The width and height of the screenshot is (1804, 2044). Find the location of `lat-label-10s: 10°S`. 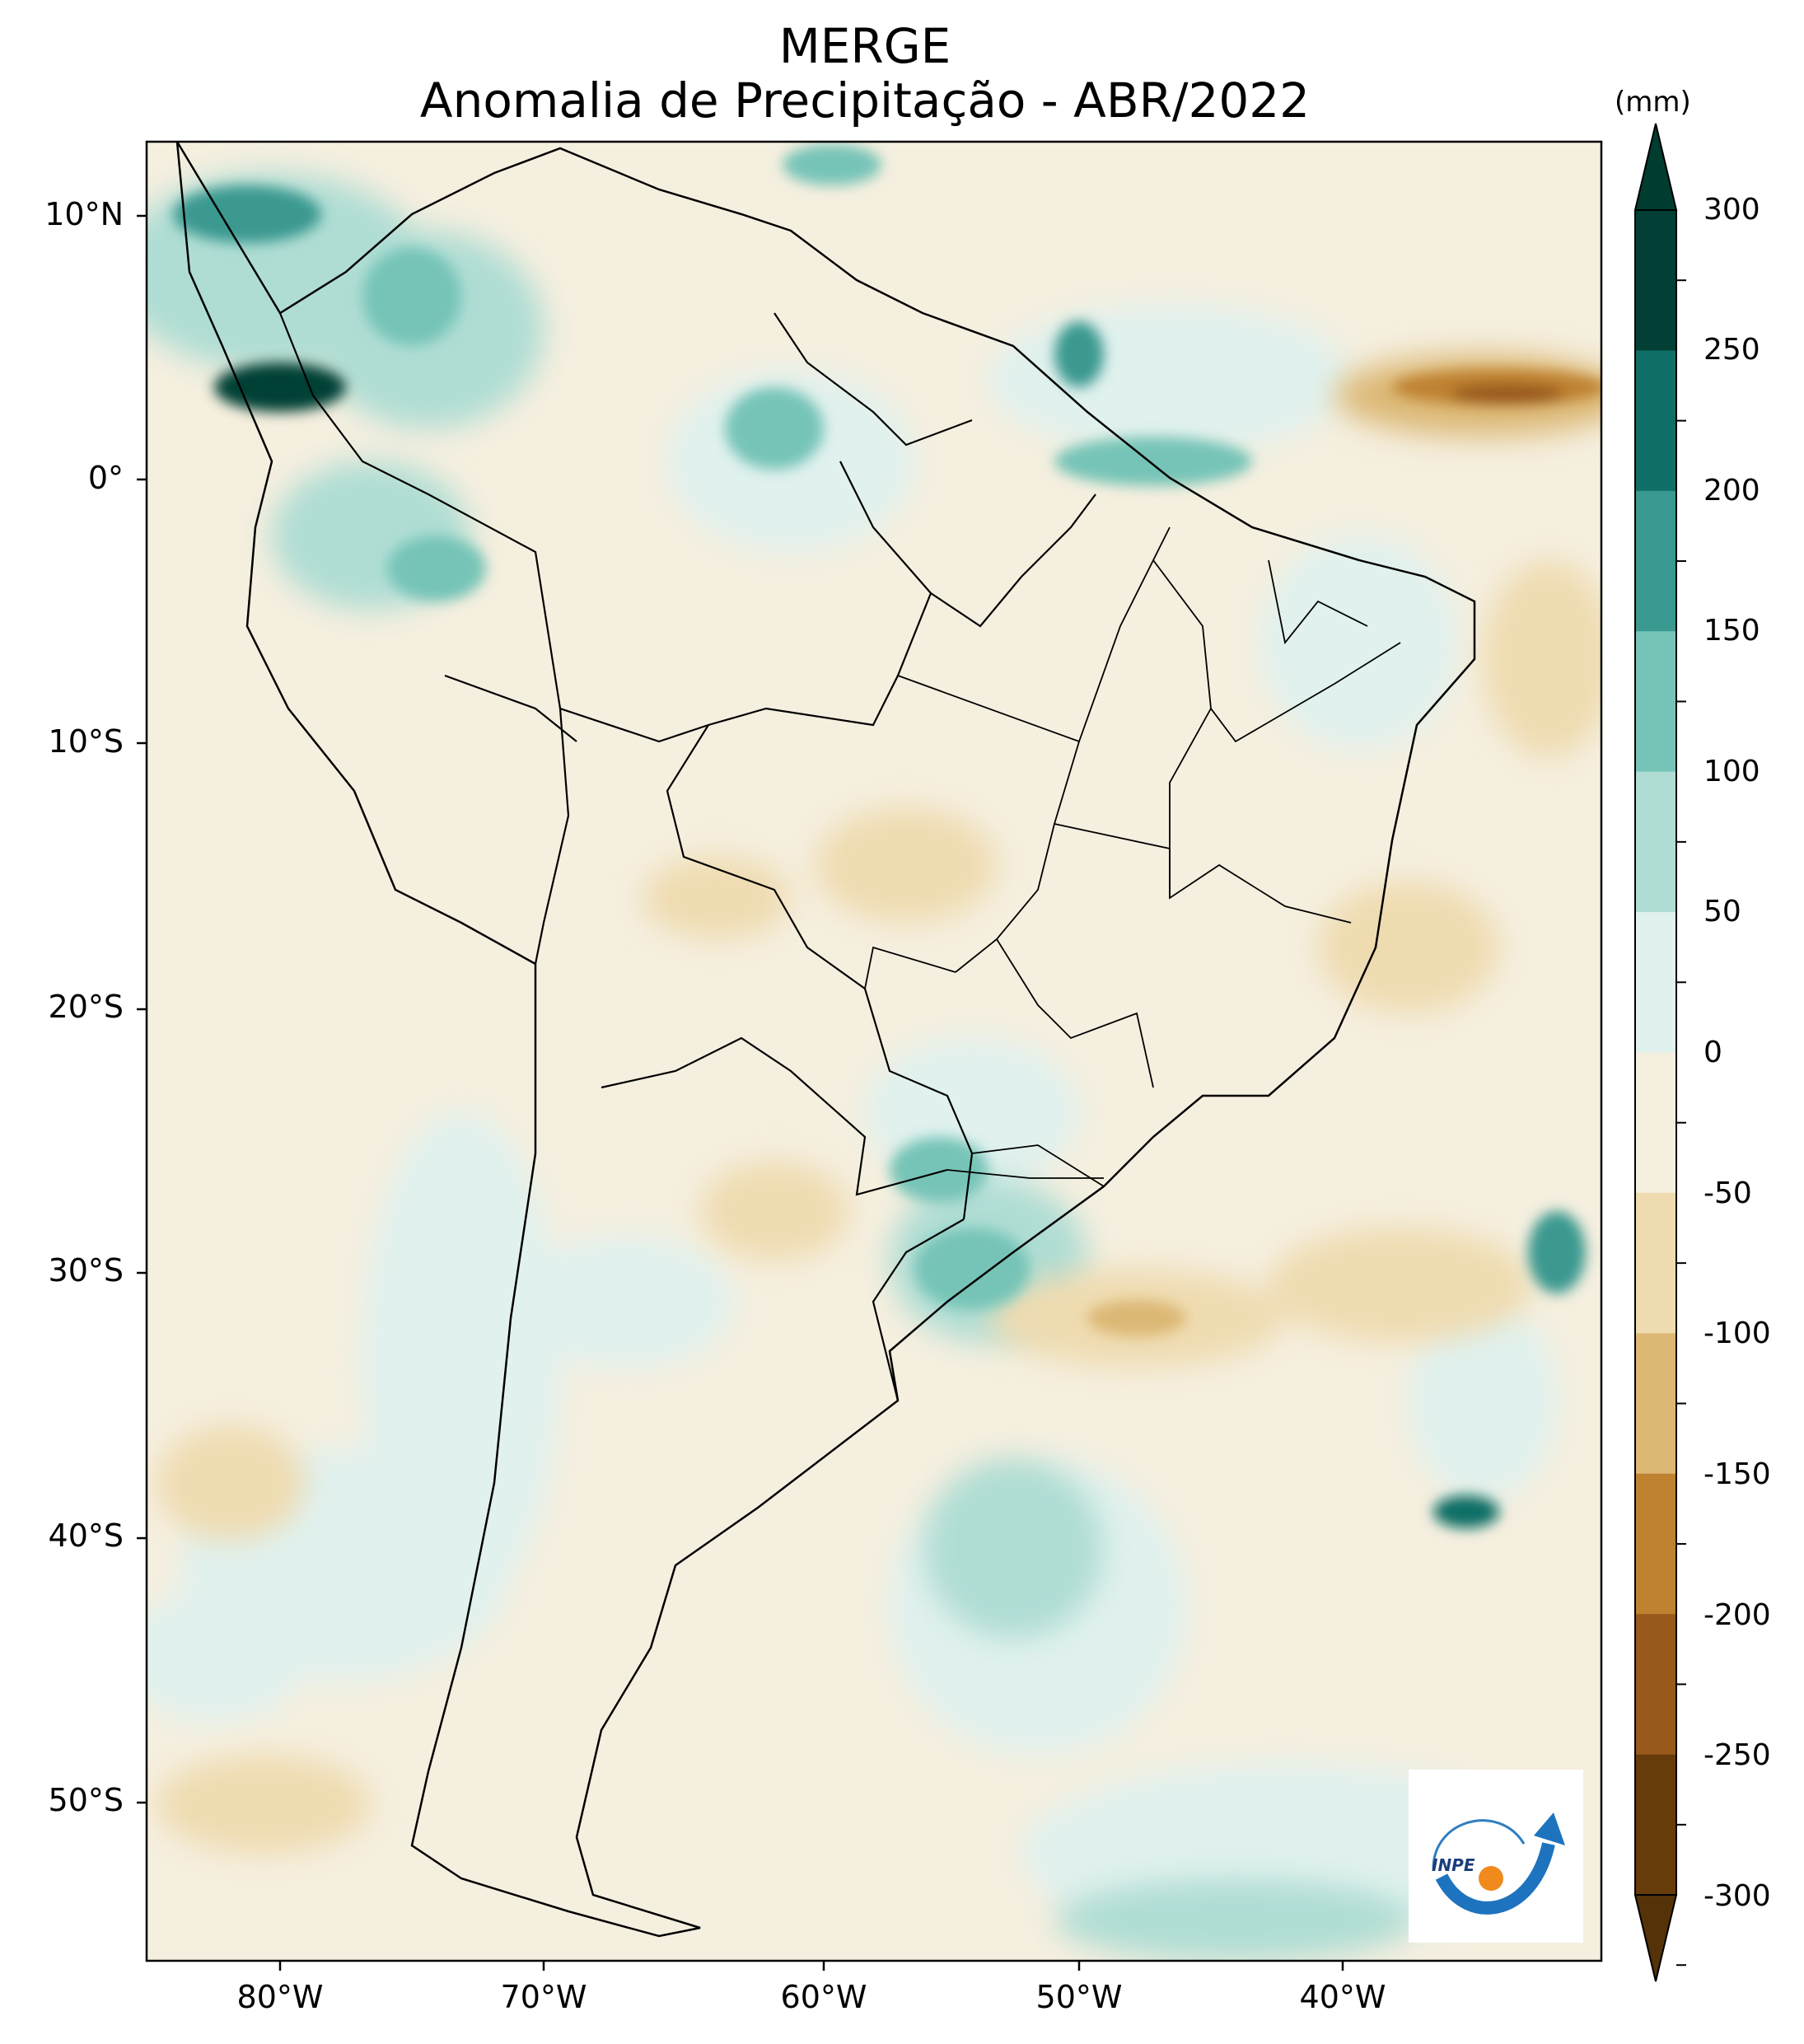

lat-label-10s: 10°S is located at coordinates (86, 741).